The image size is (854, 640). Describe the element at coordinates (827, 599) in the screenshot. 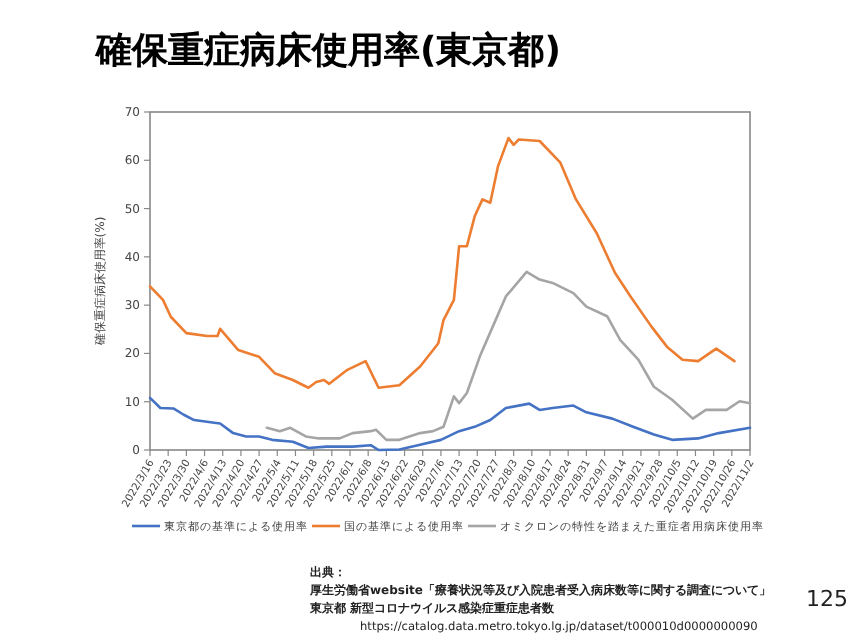

I see `text: 125` at that location.